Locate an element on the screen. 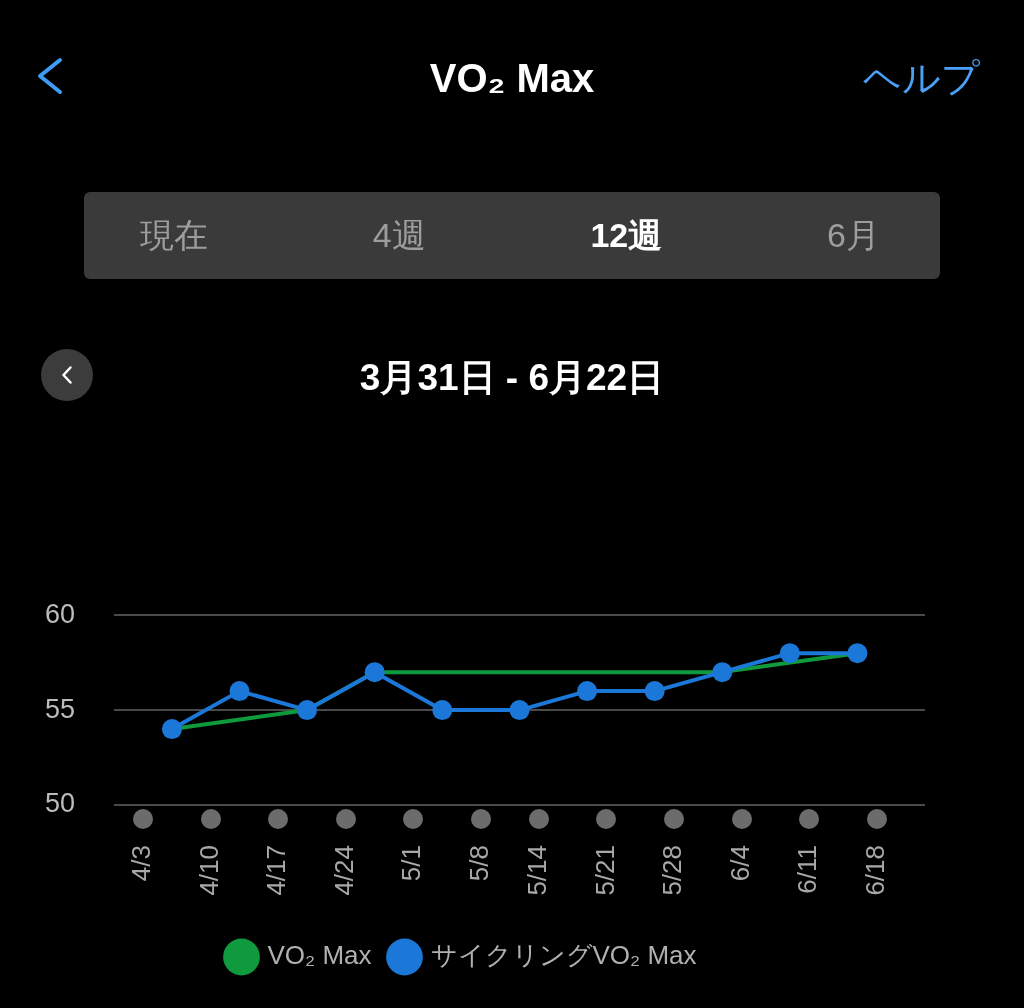 This screenshot has width=1024, height=1008. x-tick-label: 5/8 is located at coordinates (479, 863).